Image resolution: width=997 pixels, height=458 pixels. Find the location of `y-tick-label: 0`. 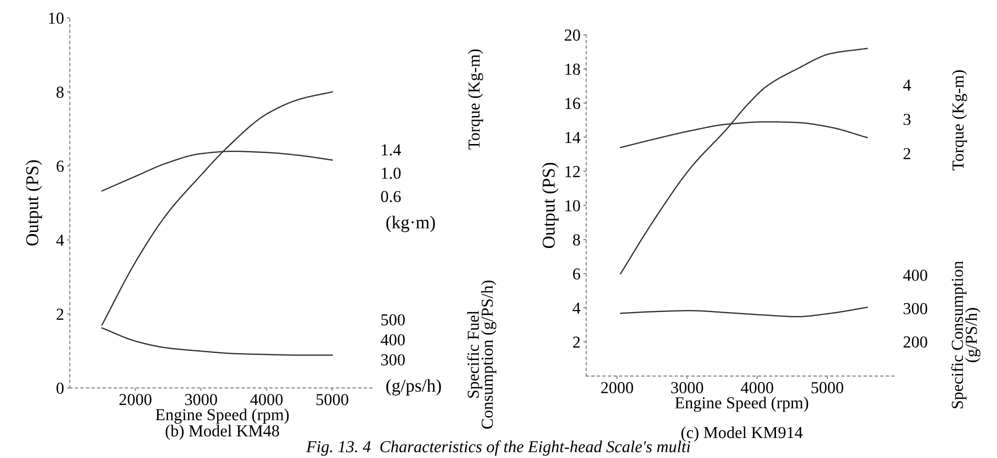

y-tick-label: 0 is located at coordinates (60, 388).